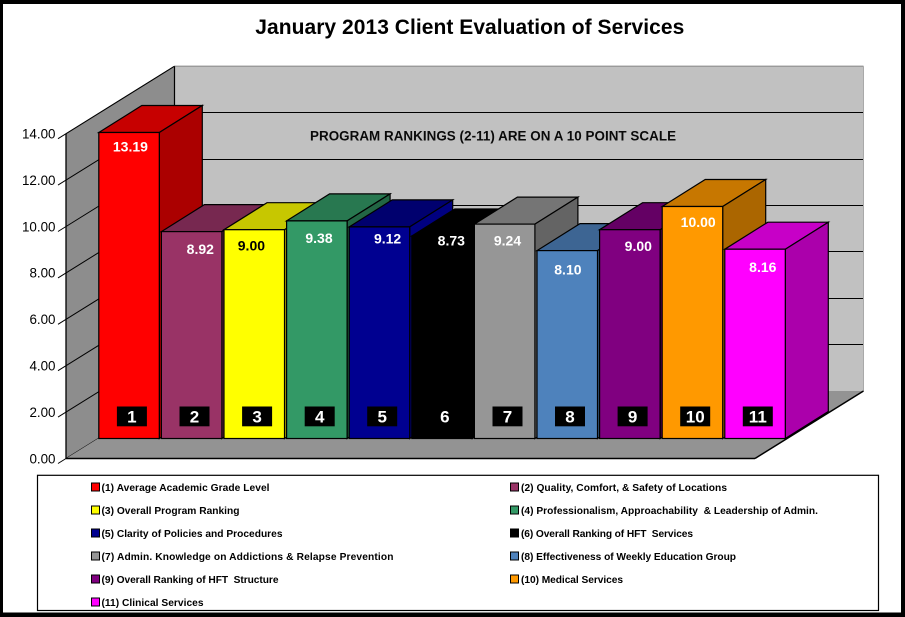  Describe the element at coordinates (381, 417) in the screenshot. I see `svg-text: 5` at that location.